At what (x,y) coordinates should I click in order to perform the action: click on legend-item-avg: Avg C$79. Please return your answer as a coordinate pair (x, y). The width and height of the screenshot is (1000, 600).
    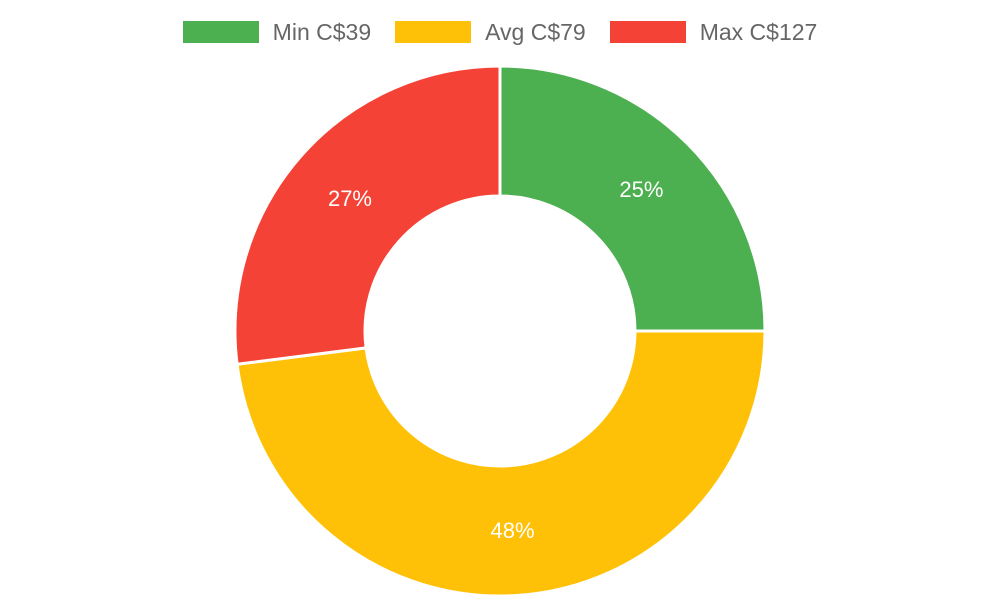
    Looking at the image, I should click on (490, 32).